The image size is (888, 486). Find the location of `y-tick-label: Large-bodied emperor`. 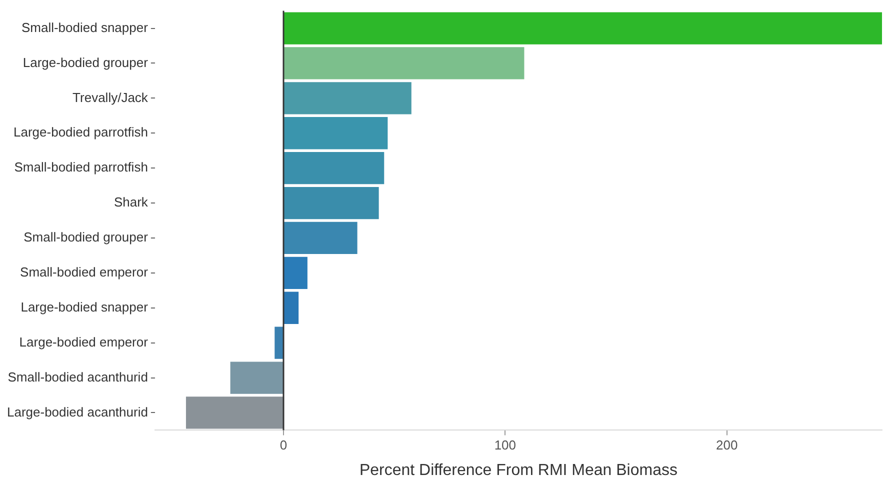

y-tick-label: Large-bodied emperor is located at coordinates (84, 342).